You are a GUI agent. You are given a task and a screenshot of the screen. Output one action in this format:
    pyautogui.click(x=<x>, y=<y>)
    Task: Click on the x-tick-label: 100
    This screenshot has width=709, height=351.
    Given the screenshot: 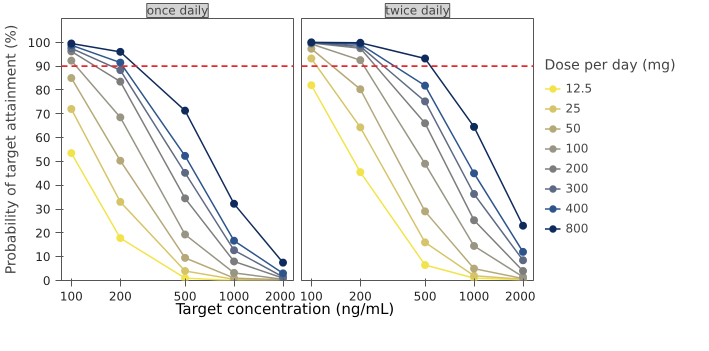 What is the action you would take?
    pyautogui.click(x=71, y=297)
    